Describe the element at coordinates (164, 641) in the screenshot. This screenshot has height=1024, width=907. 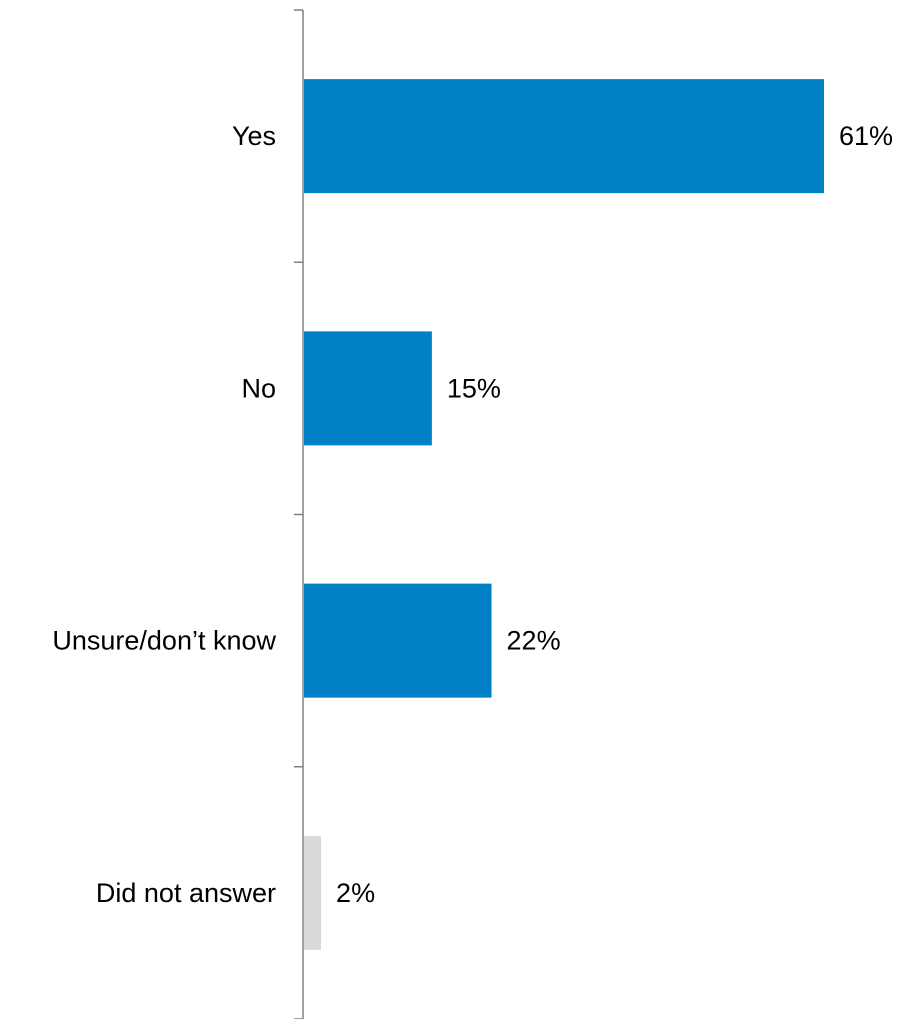
I see `category-label: Unsure/don’t know` at that location.